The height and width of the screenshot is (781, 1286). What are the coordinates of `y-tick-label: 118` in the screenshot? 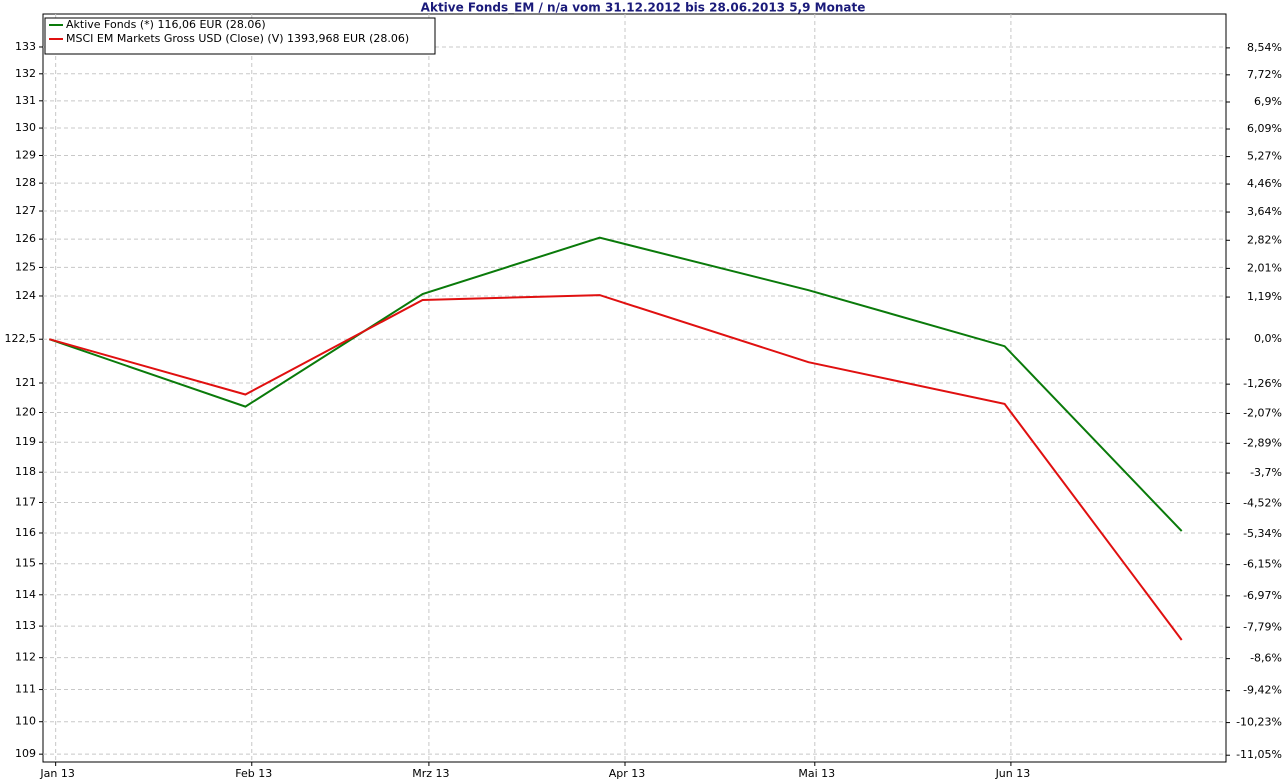 It's located at (25, 471).